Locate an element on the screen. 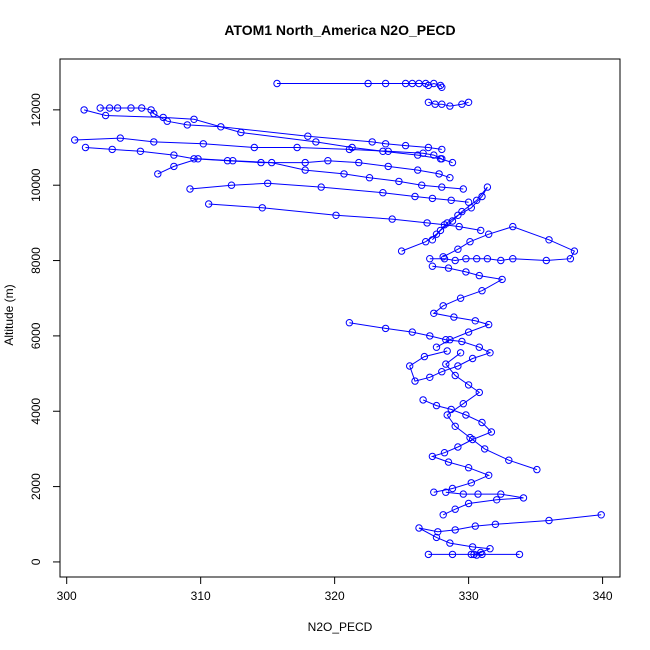  y-axis-label: Altitude (m) is located at coordinates (9, 314).